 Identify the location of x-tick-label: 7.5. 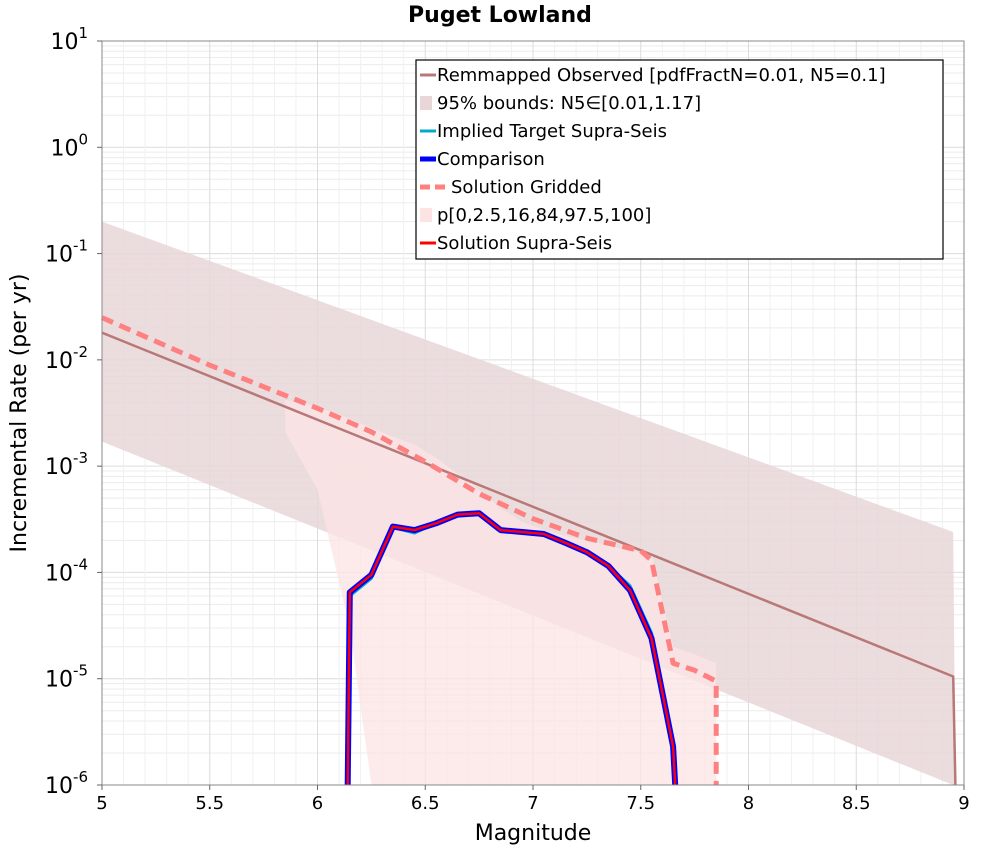
(640, 803).